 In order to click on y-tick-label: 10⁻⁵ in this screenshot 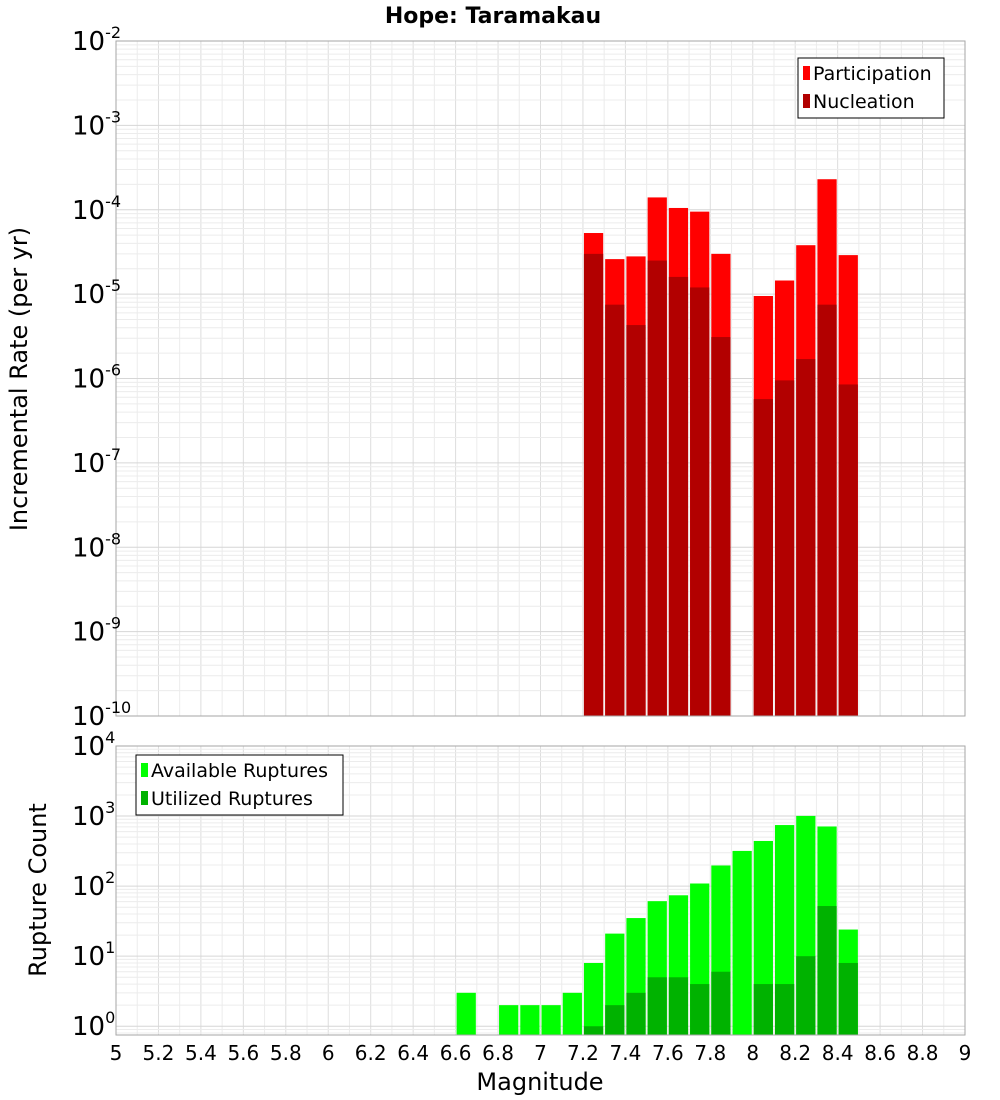, I will do `click(96, 293)`.